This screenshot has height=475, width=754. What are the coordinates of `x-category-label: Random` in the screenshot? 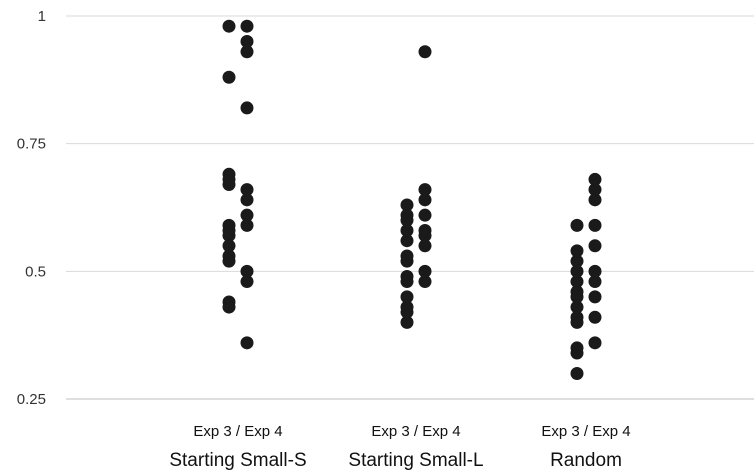 It's located at (586, 460).